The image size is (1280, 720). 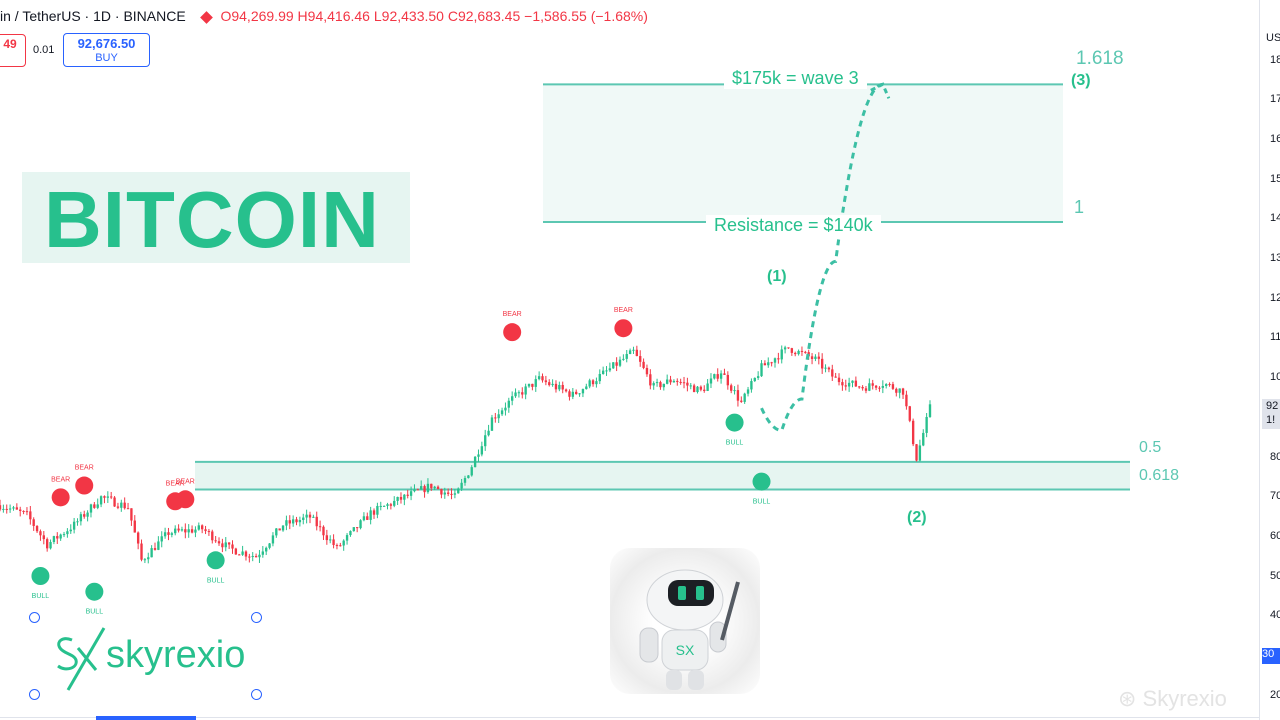 What do you see at coordinates (1150, 447) in the screenshot?
I see `fib-05-label: 0.5` at bounding box center [1150, 447].